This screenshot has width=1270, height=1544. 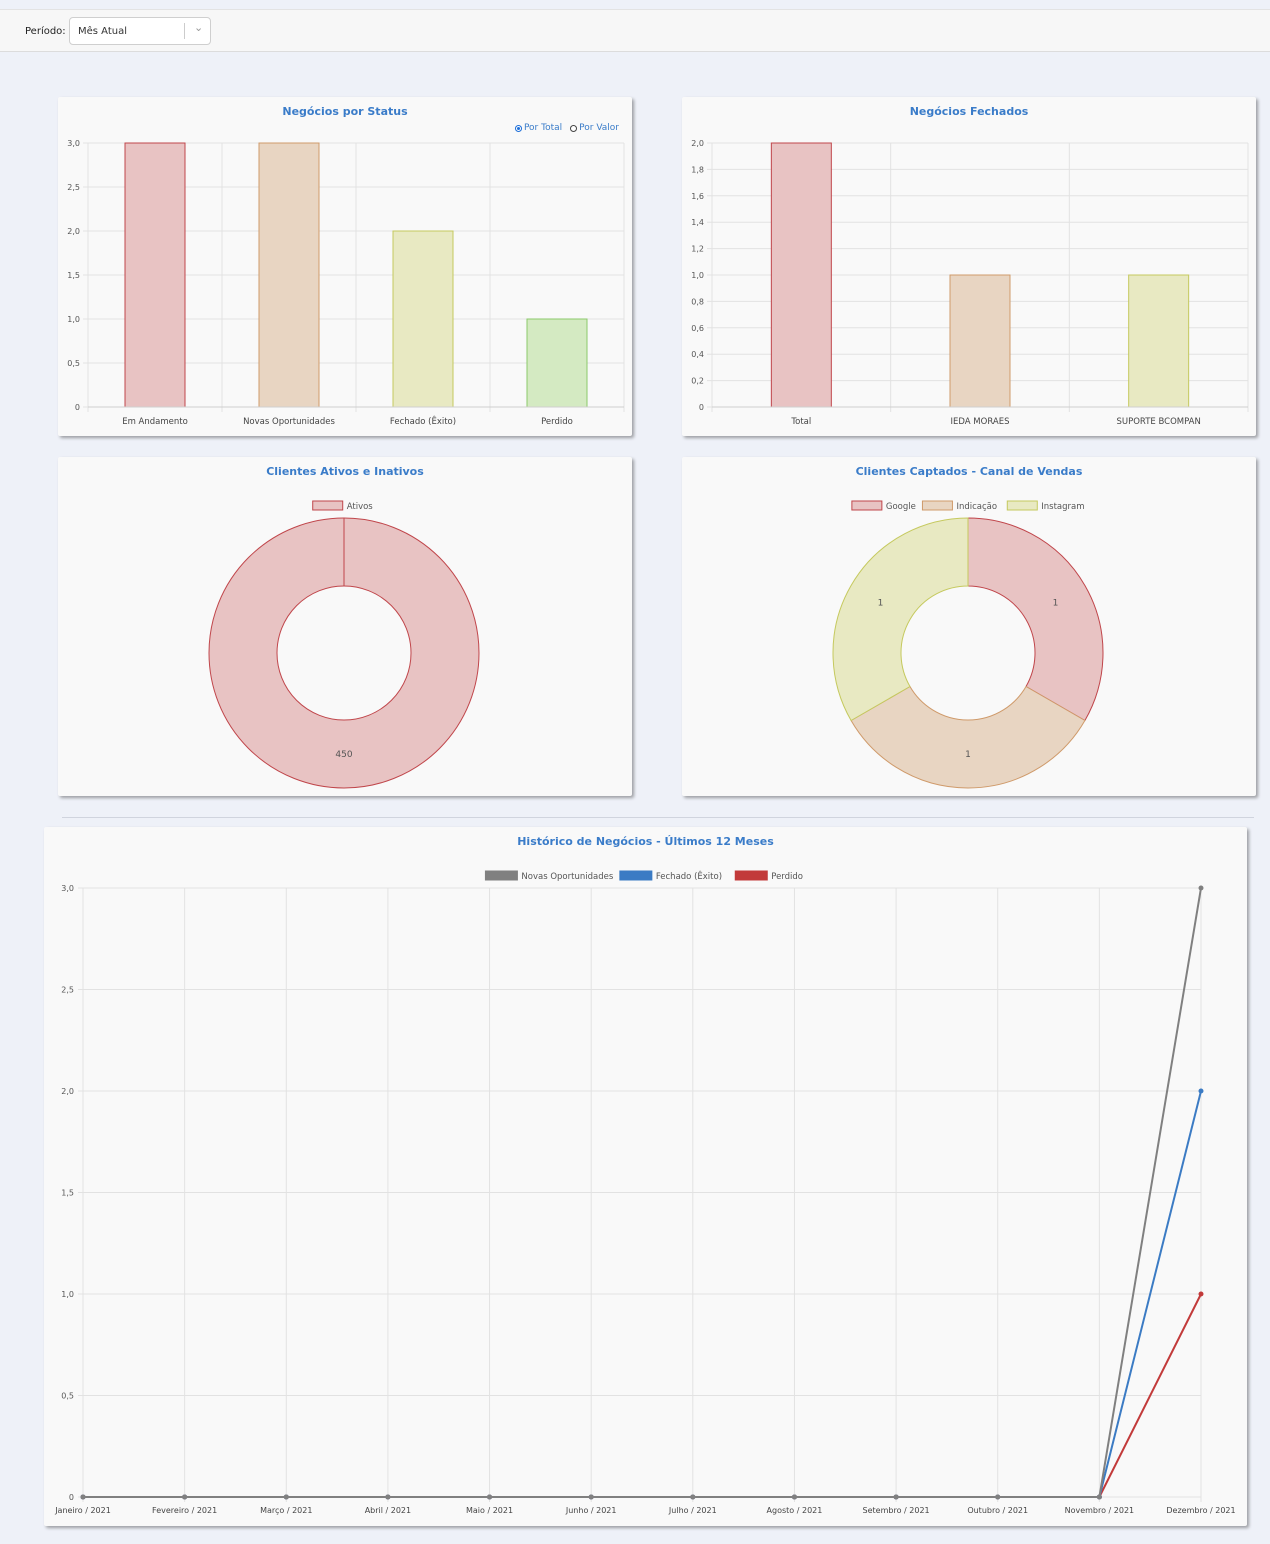 What do you see at coordinates (360, 507) in the screenshot?
I see `legend-label: Ativos` at bounding box center [360, 507].